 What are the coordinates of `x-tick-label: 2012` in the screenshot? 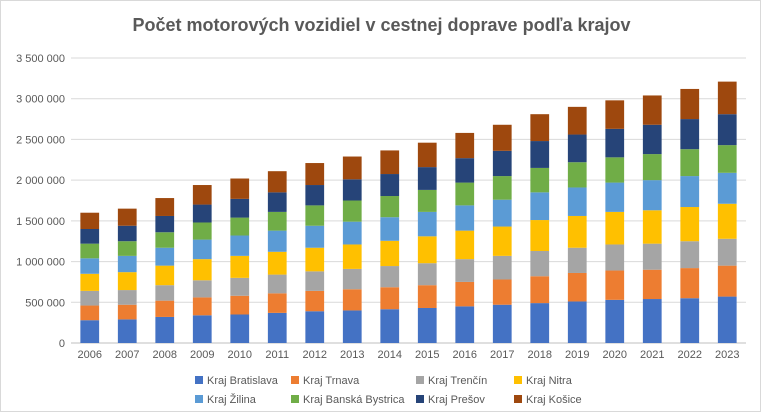 It's located at (315, 355).